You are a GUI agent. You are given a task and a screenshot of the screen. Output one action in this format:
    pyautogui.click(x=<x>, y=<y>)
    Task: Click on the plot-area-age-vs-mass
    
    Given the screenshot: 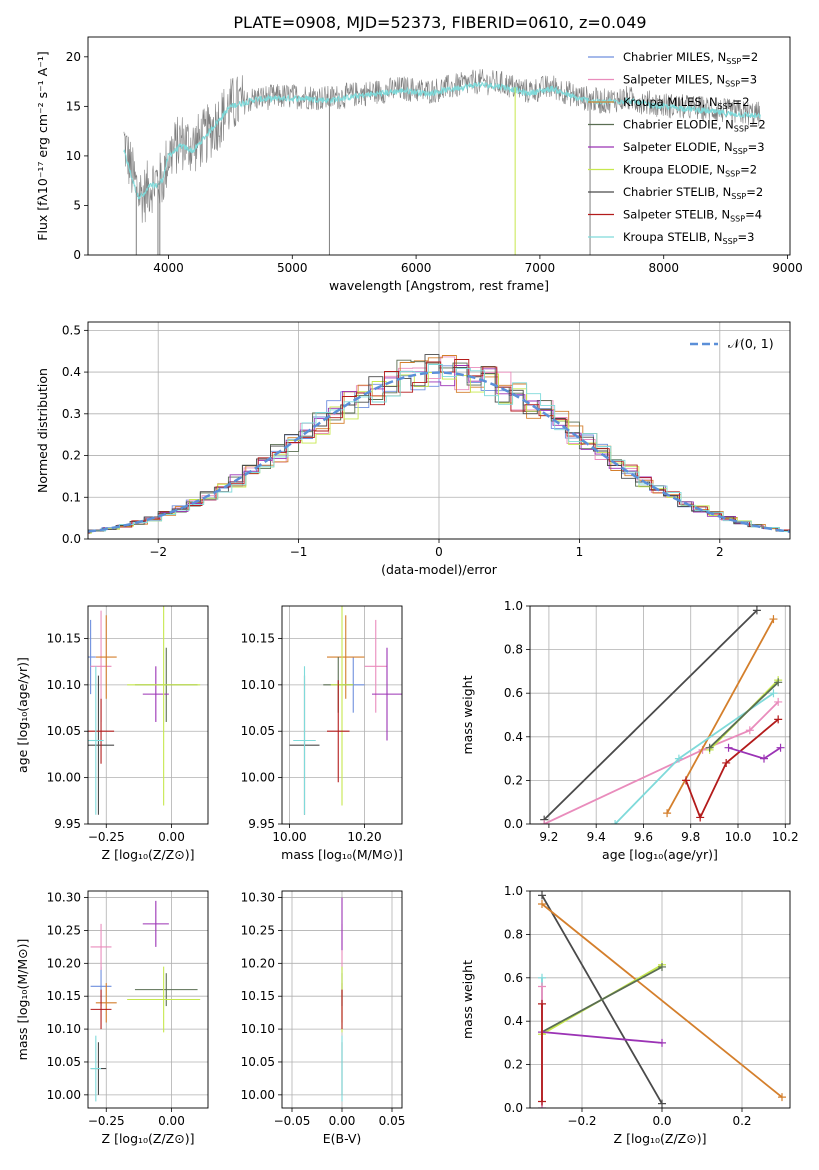 What is the action you would take?
    pyautogui.click(x=345, y=710)
    